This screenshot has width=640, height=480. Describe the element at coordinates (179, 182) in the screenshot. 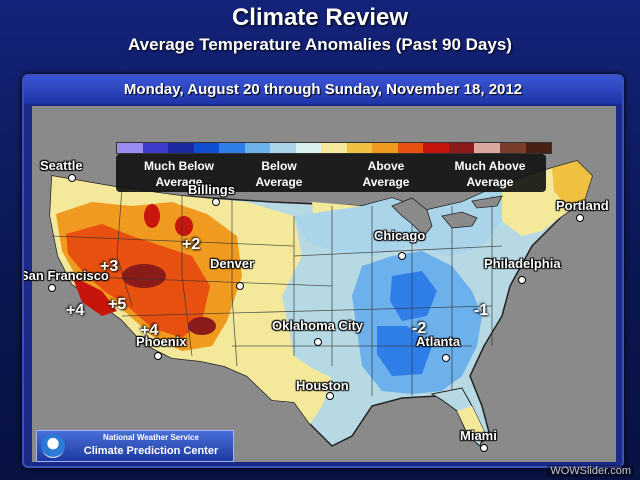

I see `legend-much-below-line2: Average` at that location.